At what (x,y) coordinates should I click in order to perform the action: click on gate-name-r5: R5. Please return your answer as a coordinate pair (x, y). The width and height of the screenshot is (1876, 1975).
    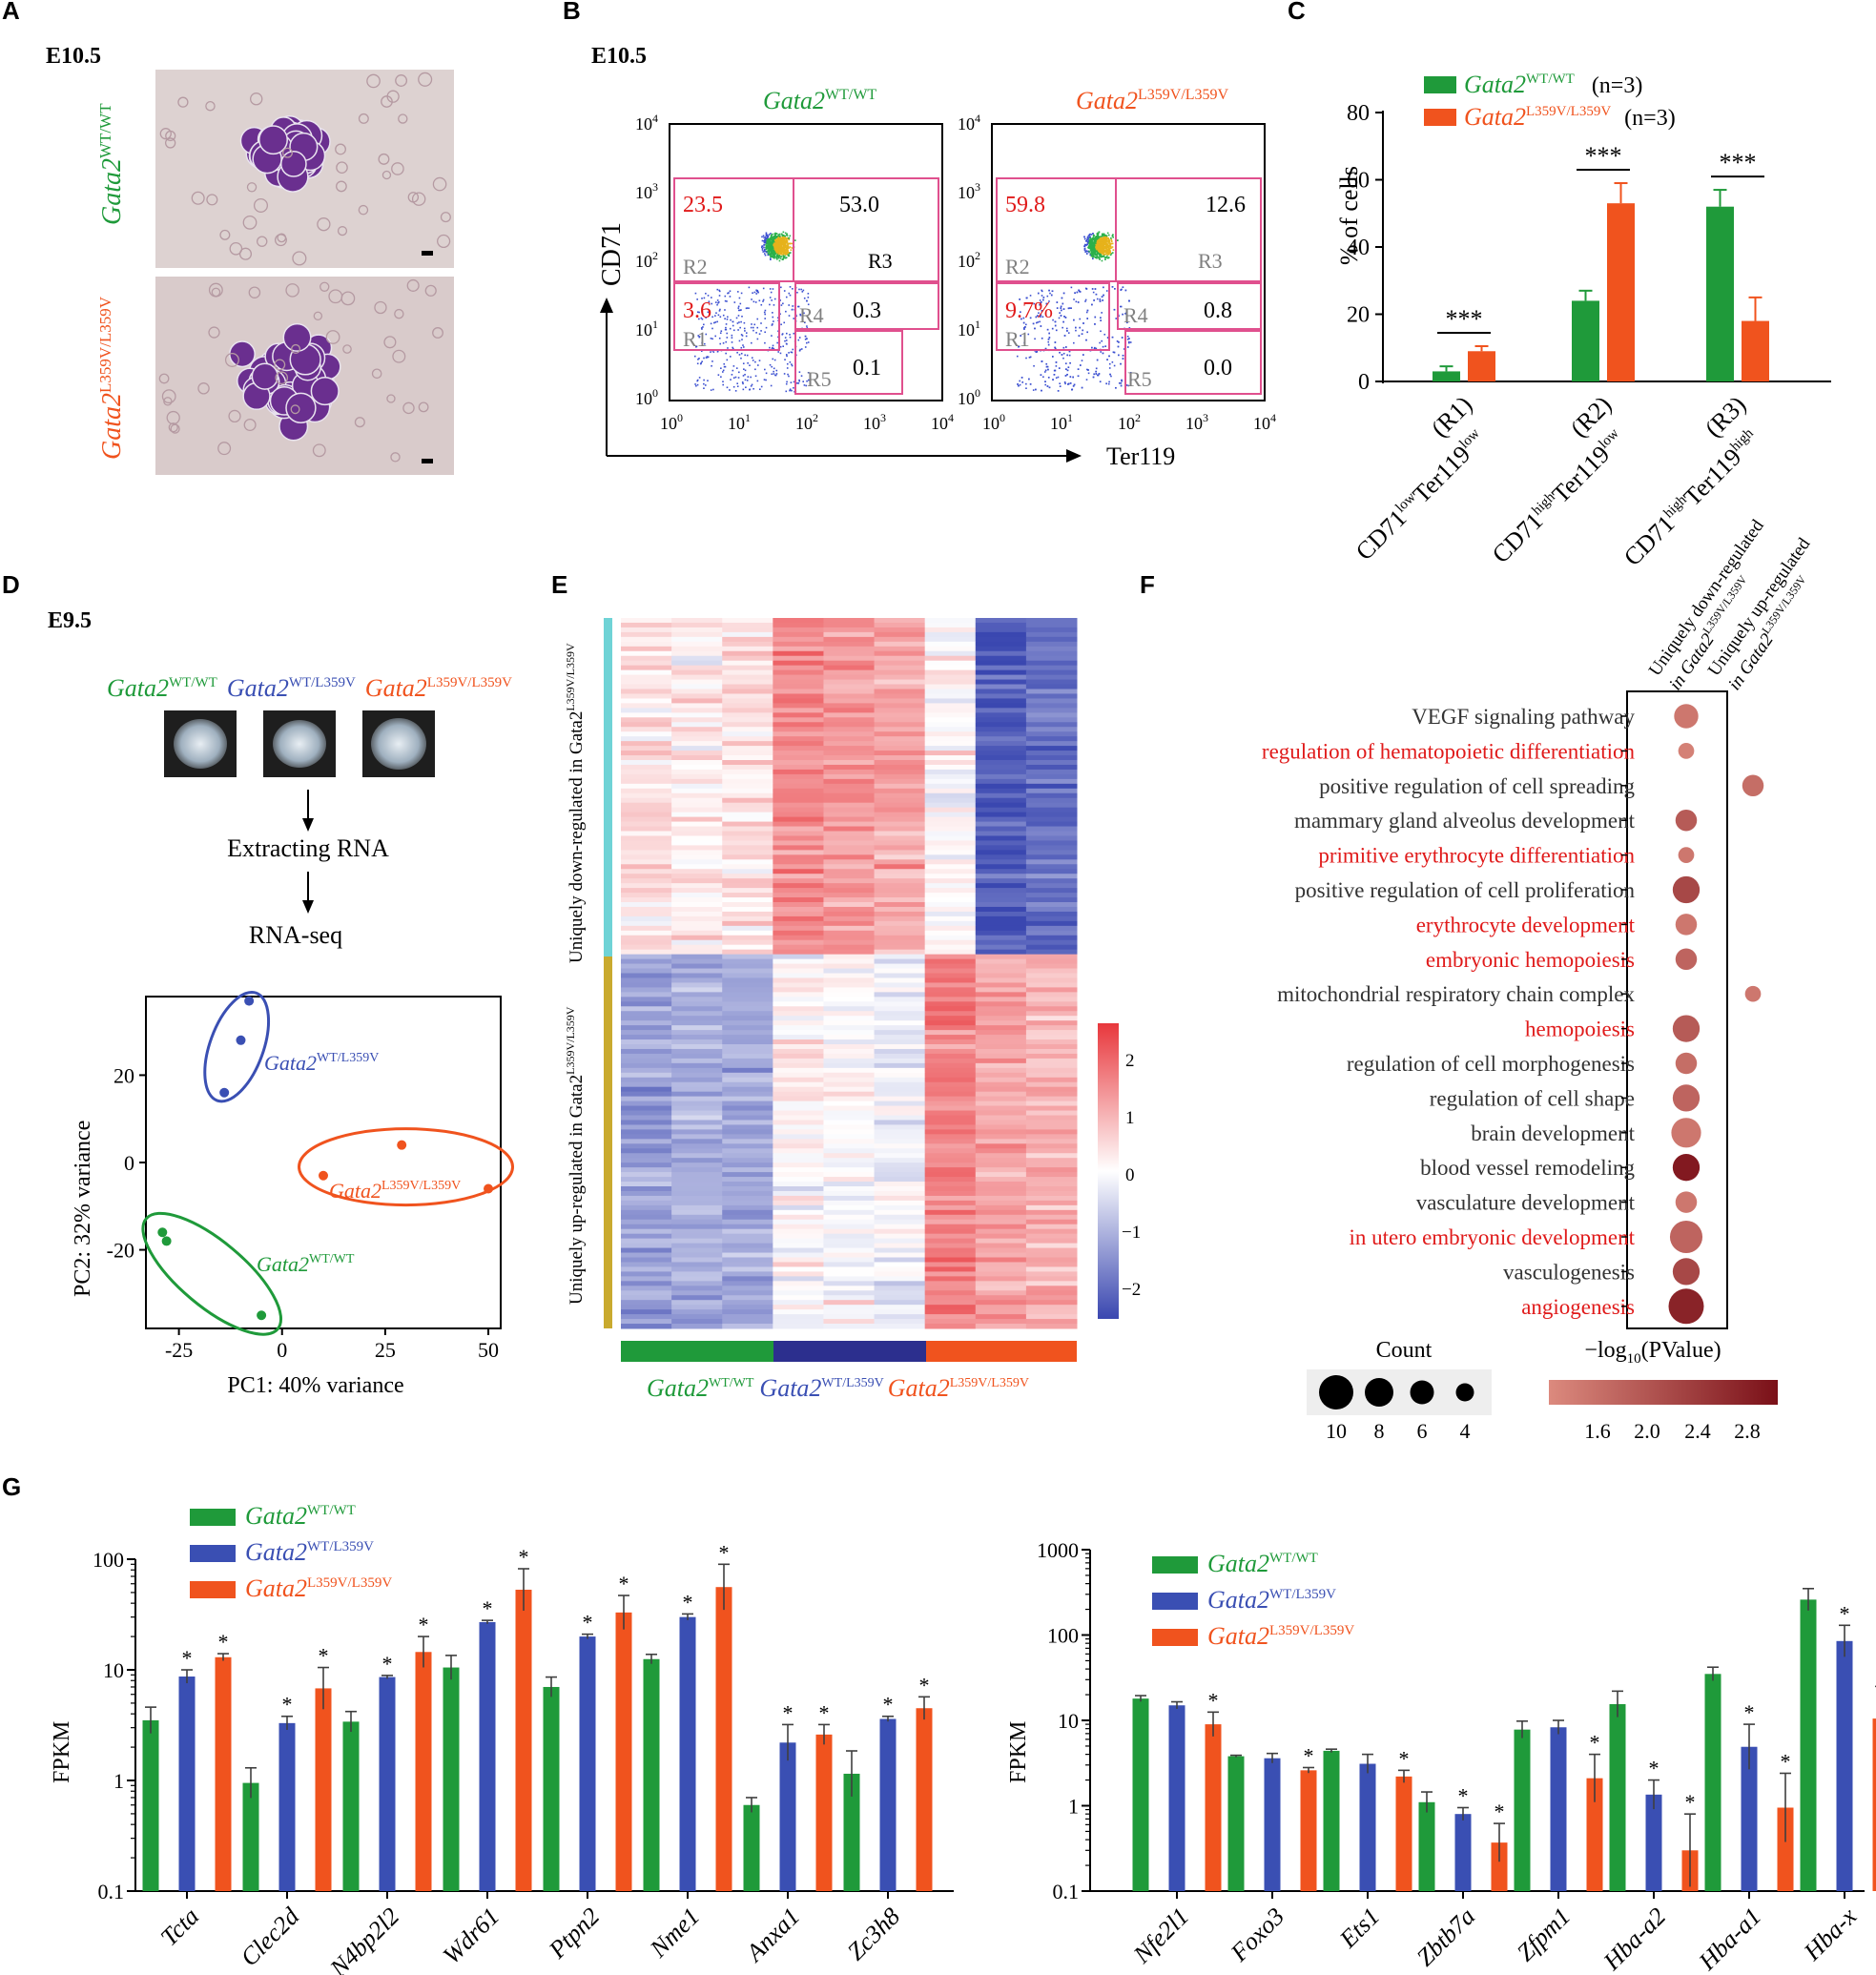
    Looking at the image, I should click on (819, 379).